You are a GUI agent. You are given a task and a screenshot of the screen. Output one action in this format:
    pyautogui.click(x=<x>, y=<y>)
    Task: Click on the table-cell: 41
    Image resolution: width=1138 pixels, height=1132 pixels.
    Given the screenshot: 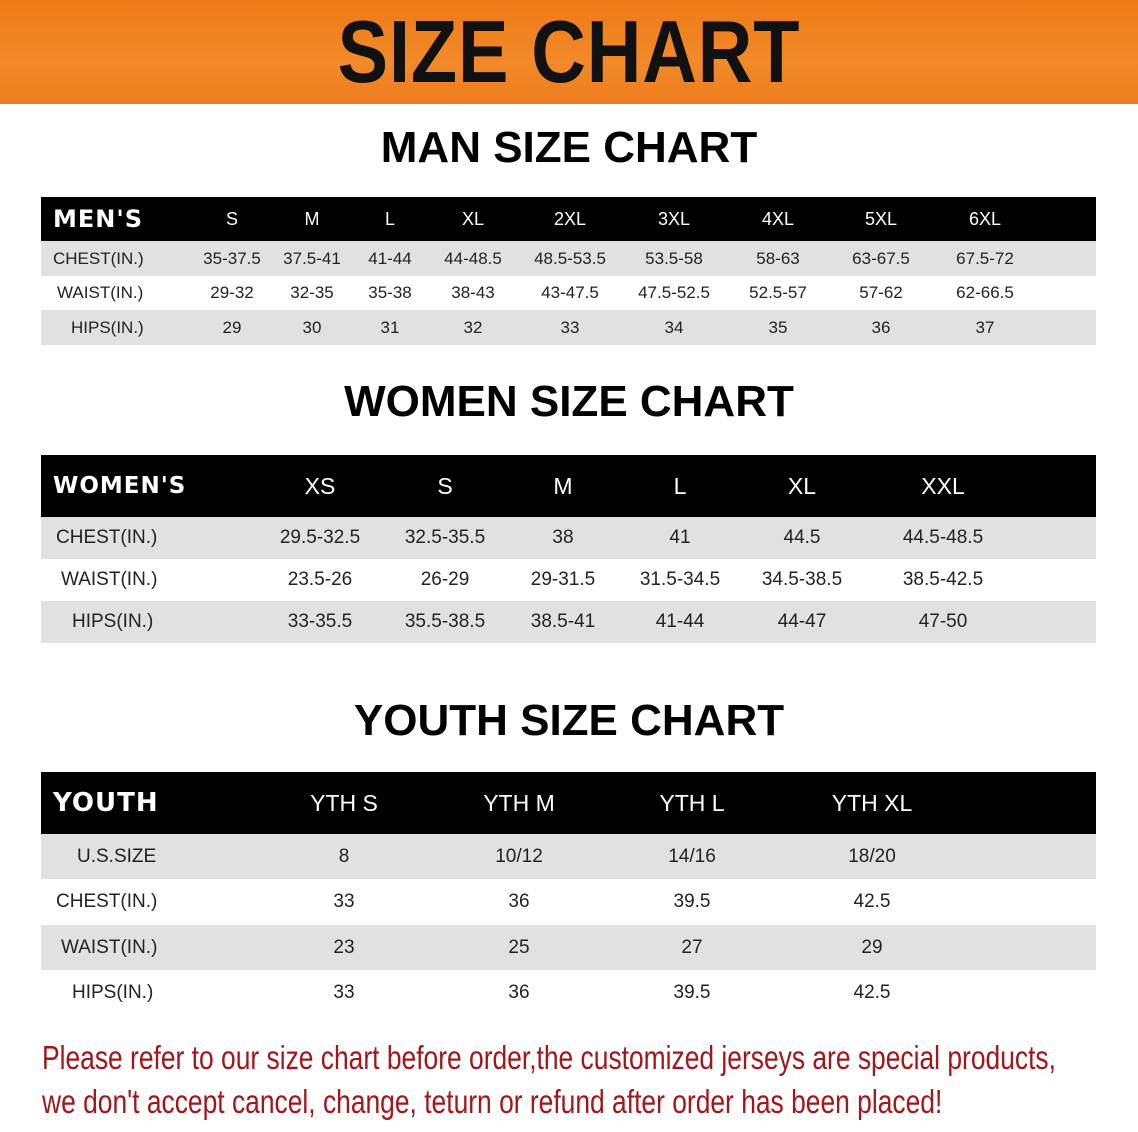 What is the action you would take?
    pyautogui.click(x=680, y=537)
    